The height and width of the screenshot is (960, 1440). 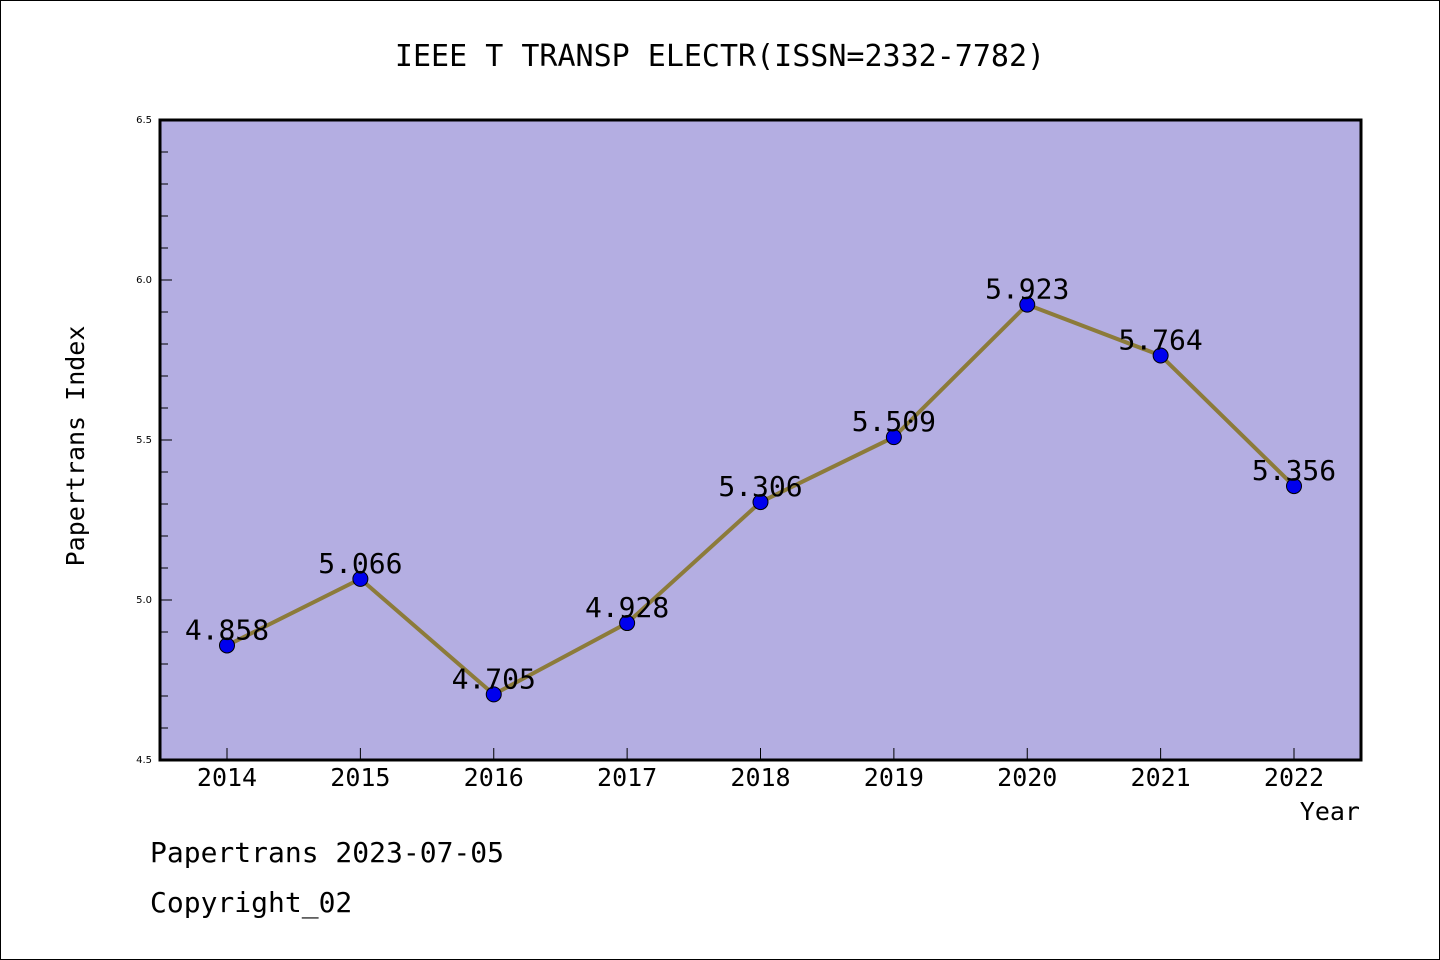 What do you see at coordinates (360, 563) in the screenshot?
I see `data-label: 5.066` at bounding box center [360, 563].